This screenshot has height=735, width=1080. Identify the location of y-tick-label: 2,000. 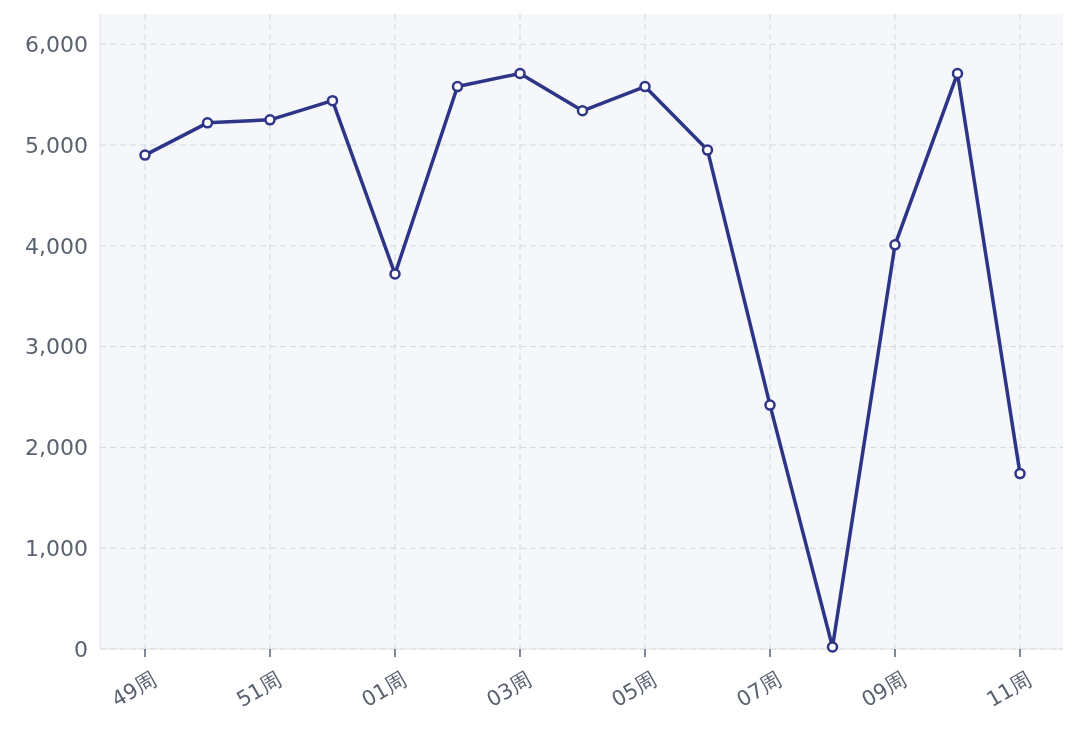
(56, 448).